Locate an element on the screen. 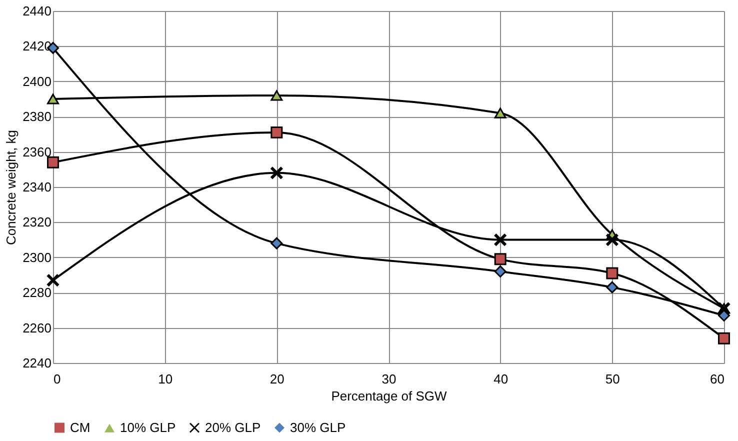 This screenshot has width=738, height=441. y-tick-label: 2360 is located at coordinates (37, 152).